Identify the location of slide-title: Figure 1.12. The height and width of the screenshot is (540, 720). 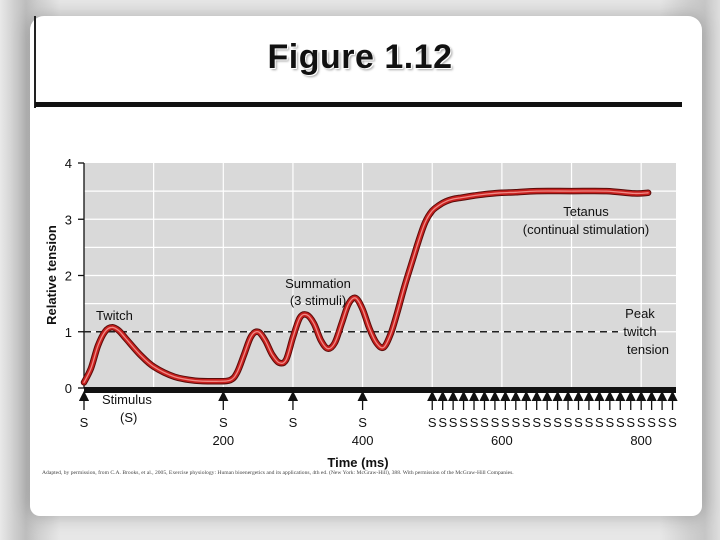
(360, 57).